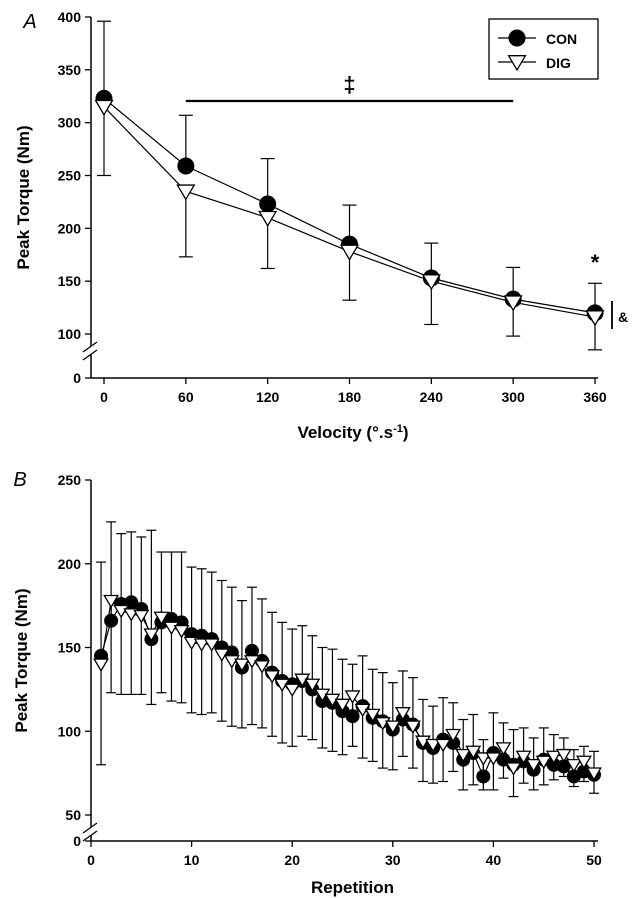  I want to click on legend-label-con: CON, so click(561, 39).